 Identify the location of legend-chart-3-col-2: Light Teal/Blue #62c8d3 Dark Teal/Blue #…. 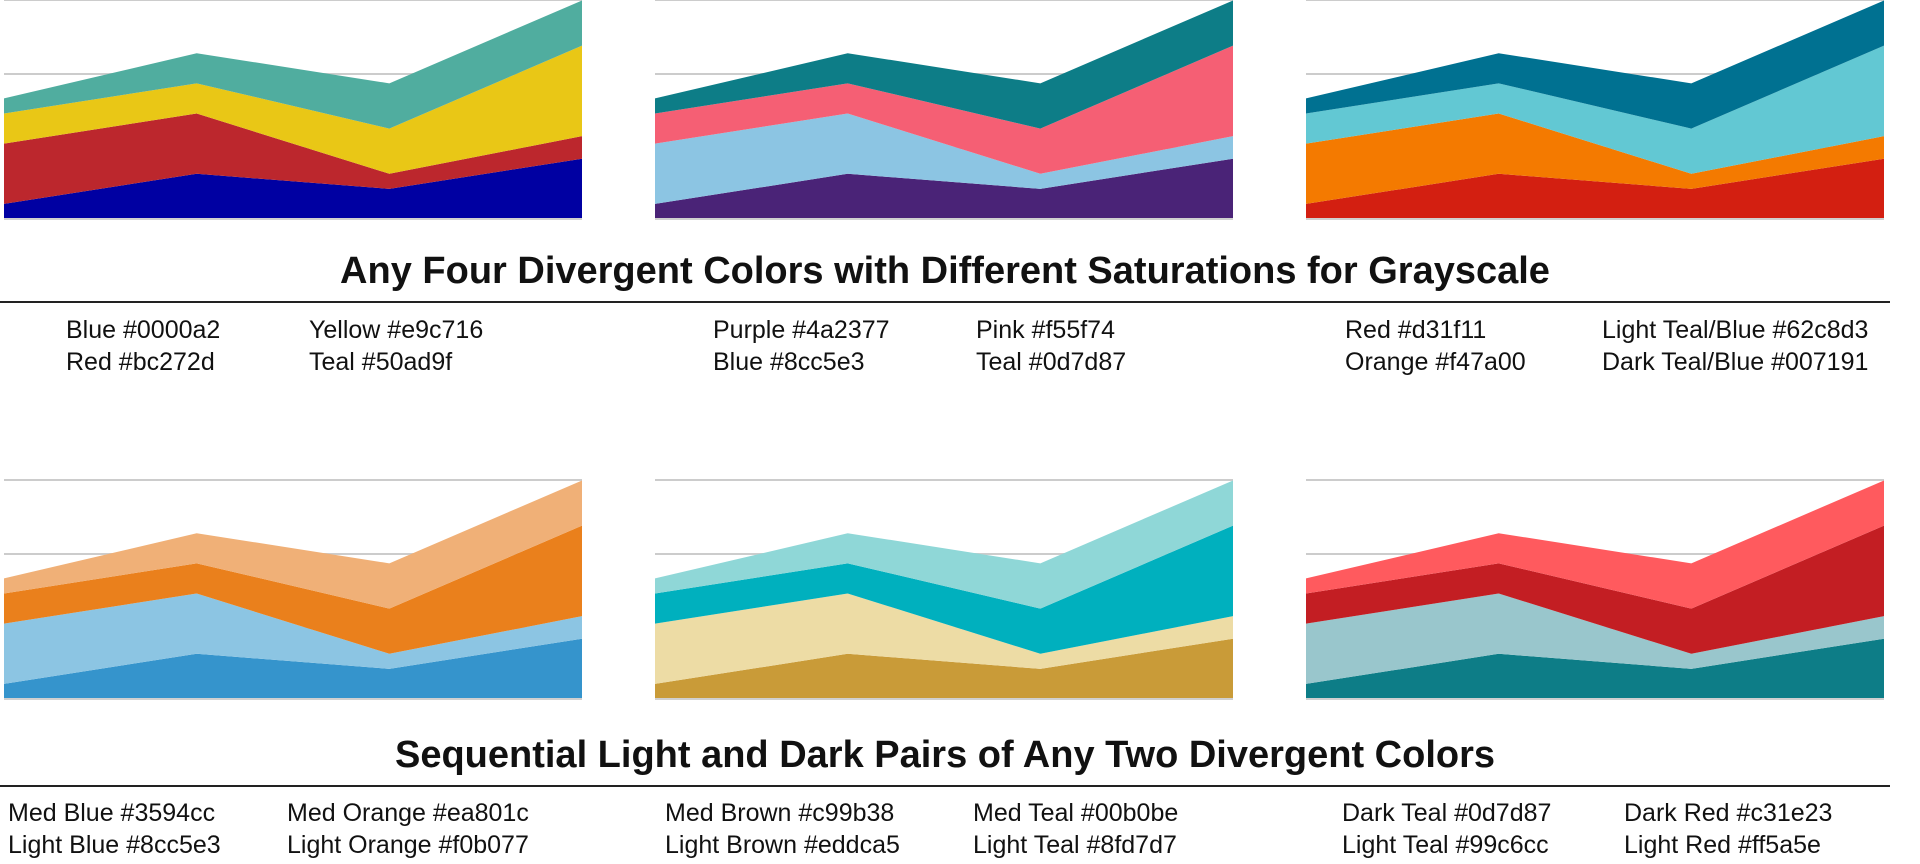
(1735, 346).